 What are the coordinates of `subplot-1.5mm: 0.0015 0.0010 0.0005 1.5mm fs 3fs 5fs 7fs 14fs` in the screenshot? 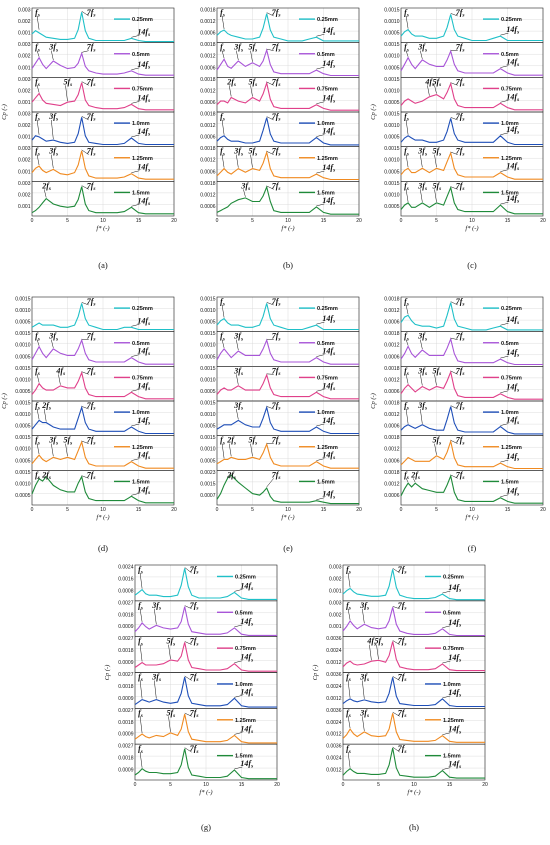 It's located at (464, 199).